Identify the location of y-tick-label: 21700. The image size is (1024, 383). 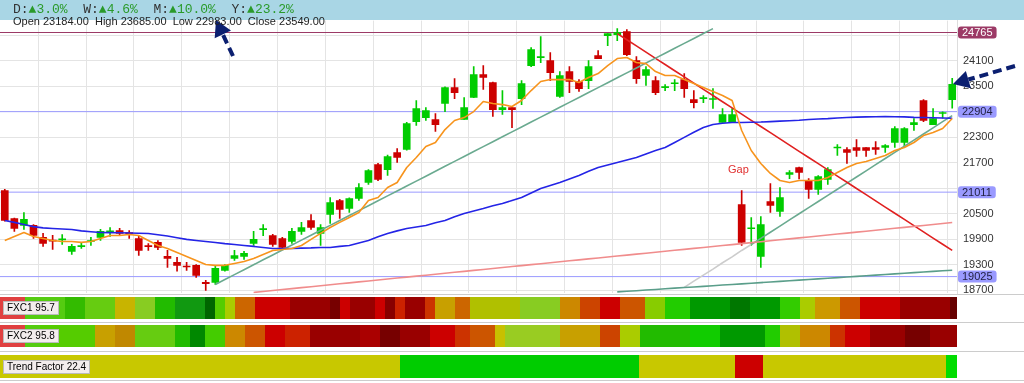
(978, 161).